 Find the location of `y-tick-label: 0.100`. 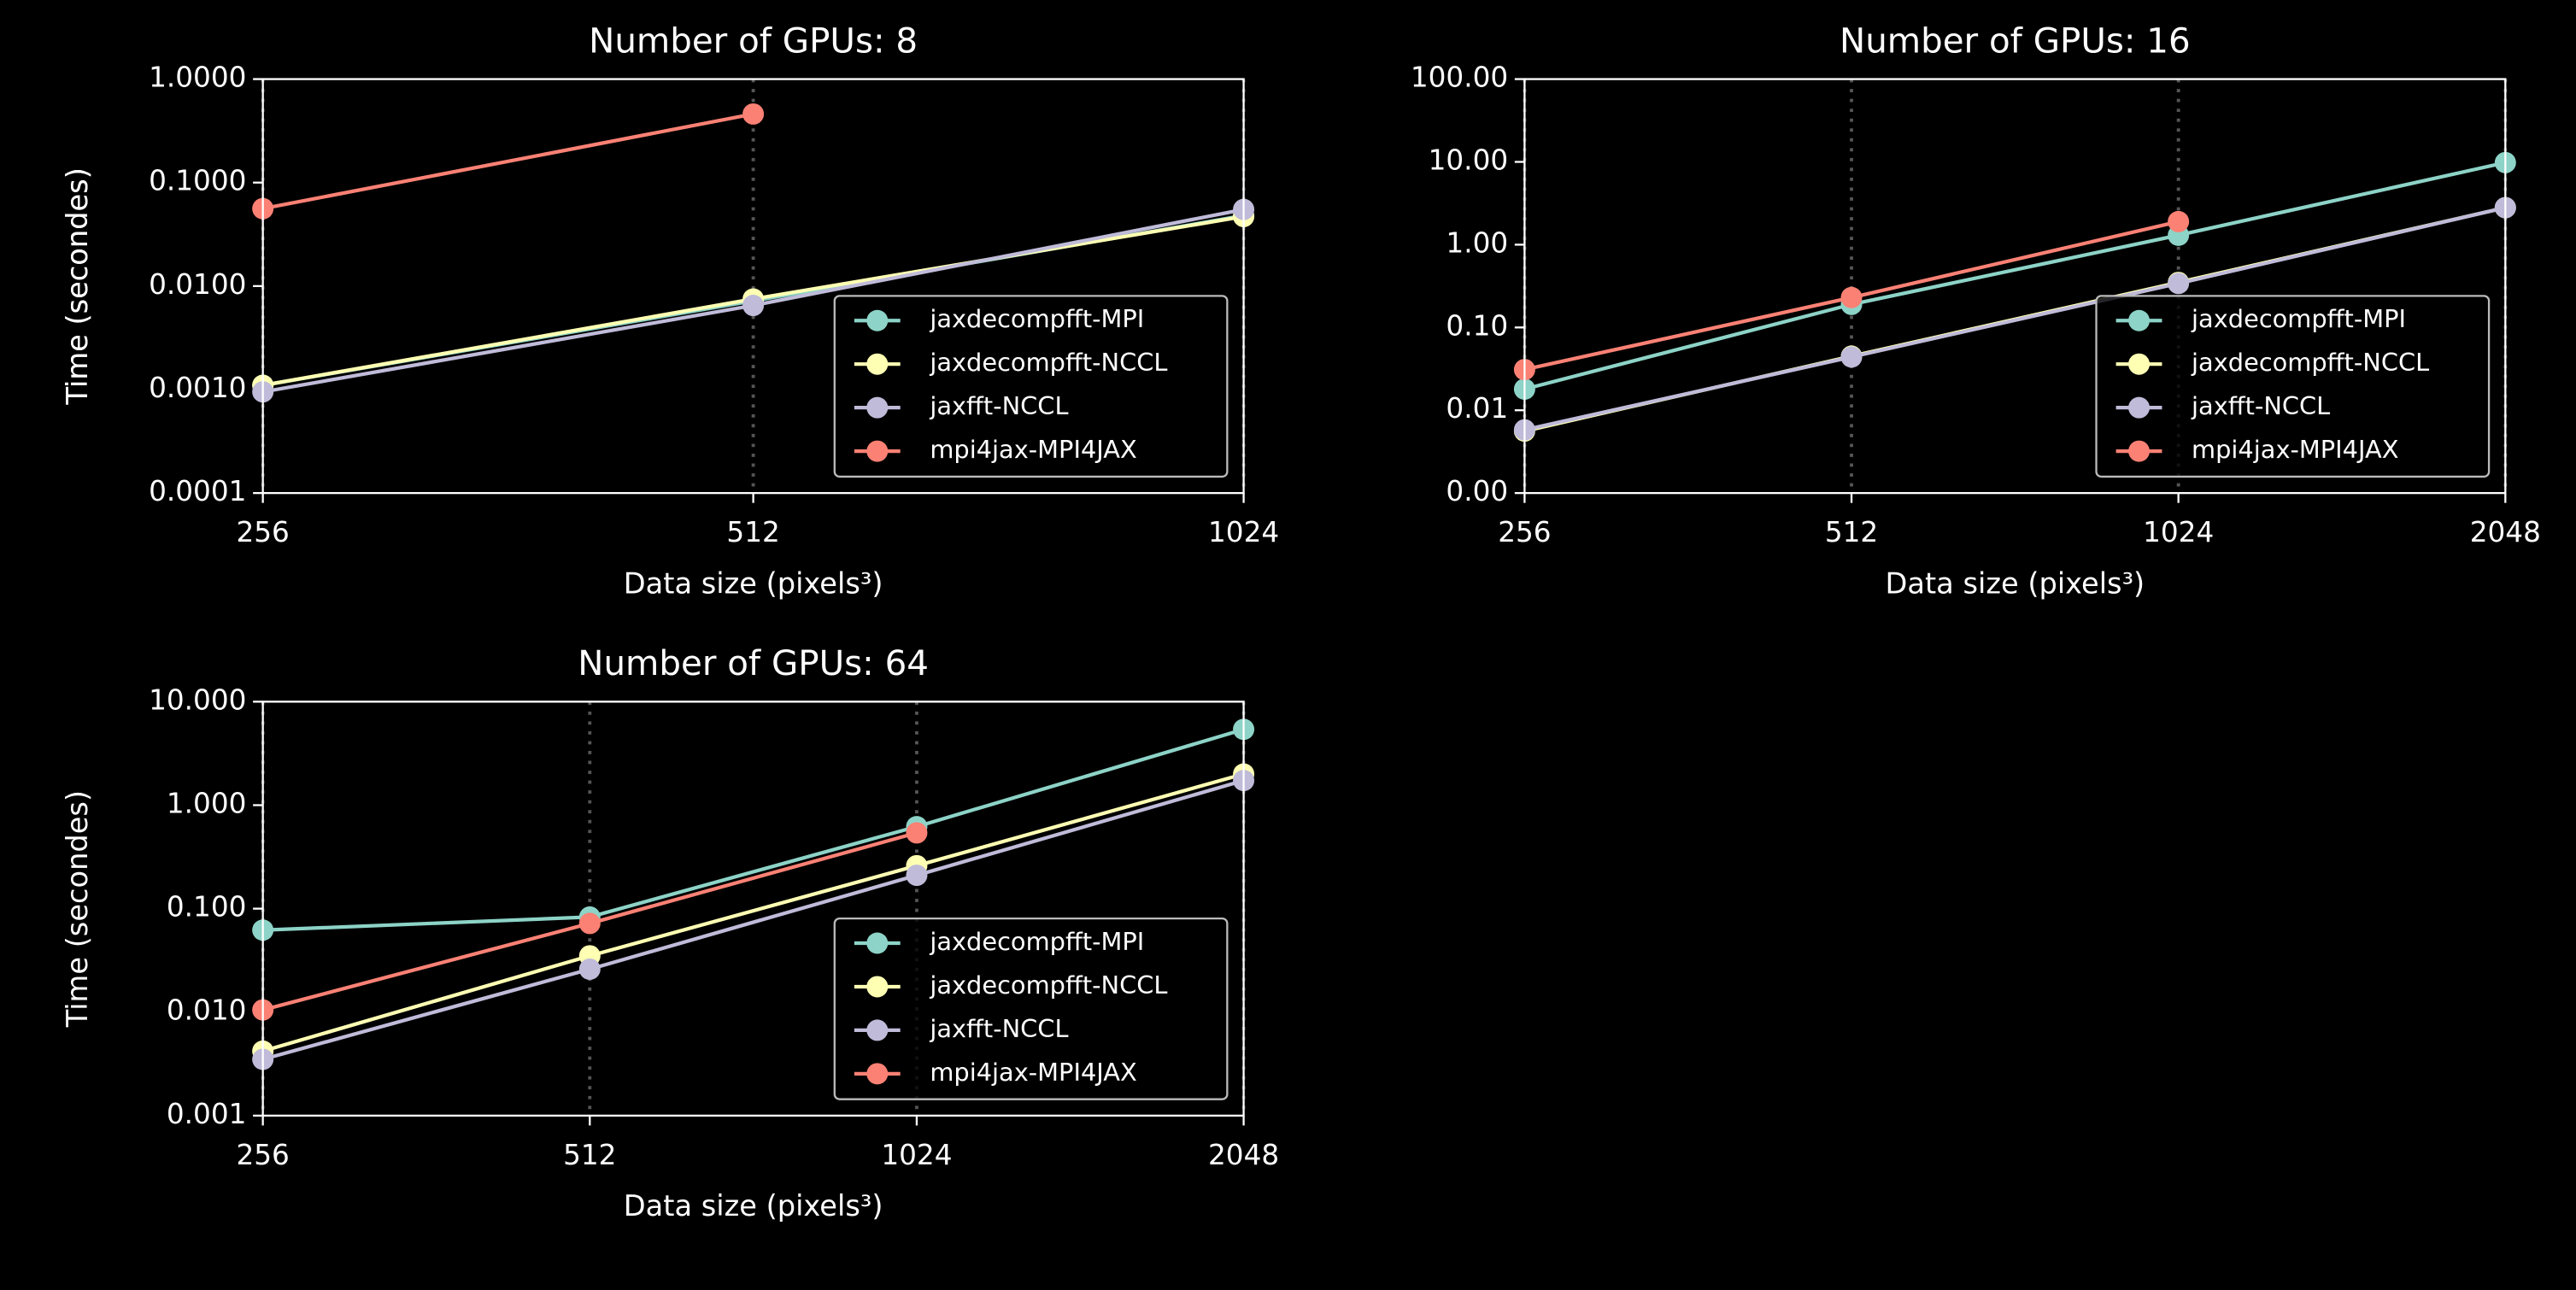

y-tick-label: 0.100 is located at coordinates (207, 908).